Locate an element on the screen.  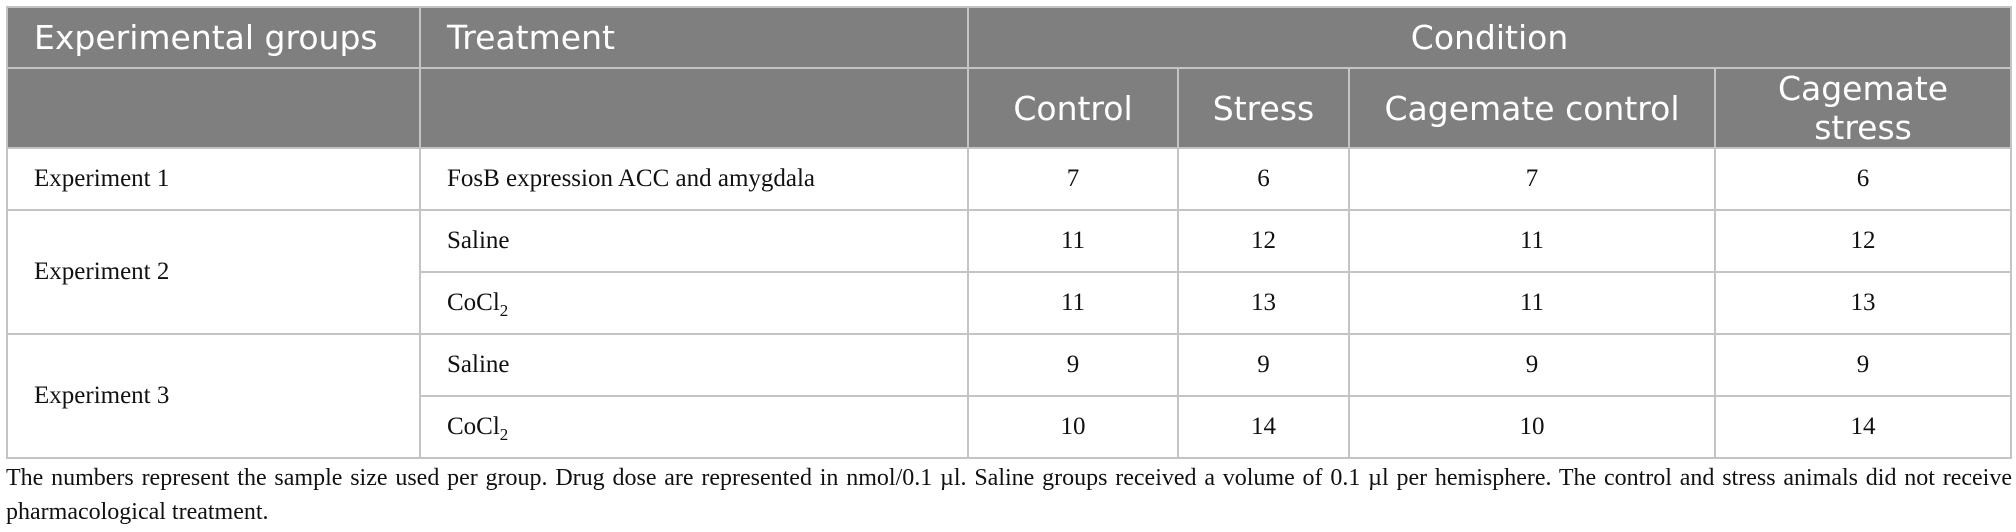
header-cagemate-control: Cagemate control is located at coordinates (1532, 108).